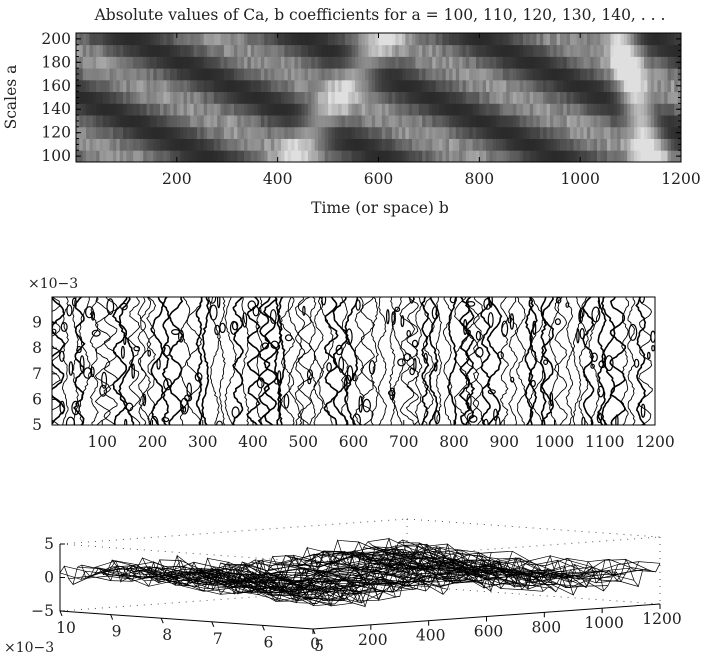 This screenshot has height=657, width=704. What do you see at coordinates (56, 86) in the screenshot?
I see `y-tick-label: 160` at bounding box center [56, 86].